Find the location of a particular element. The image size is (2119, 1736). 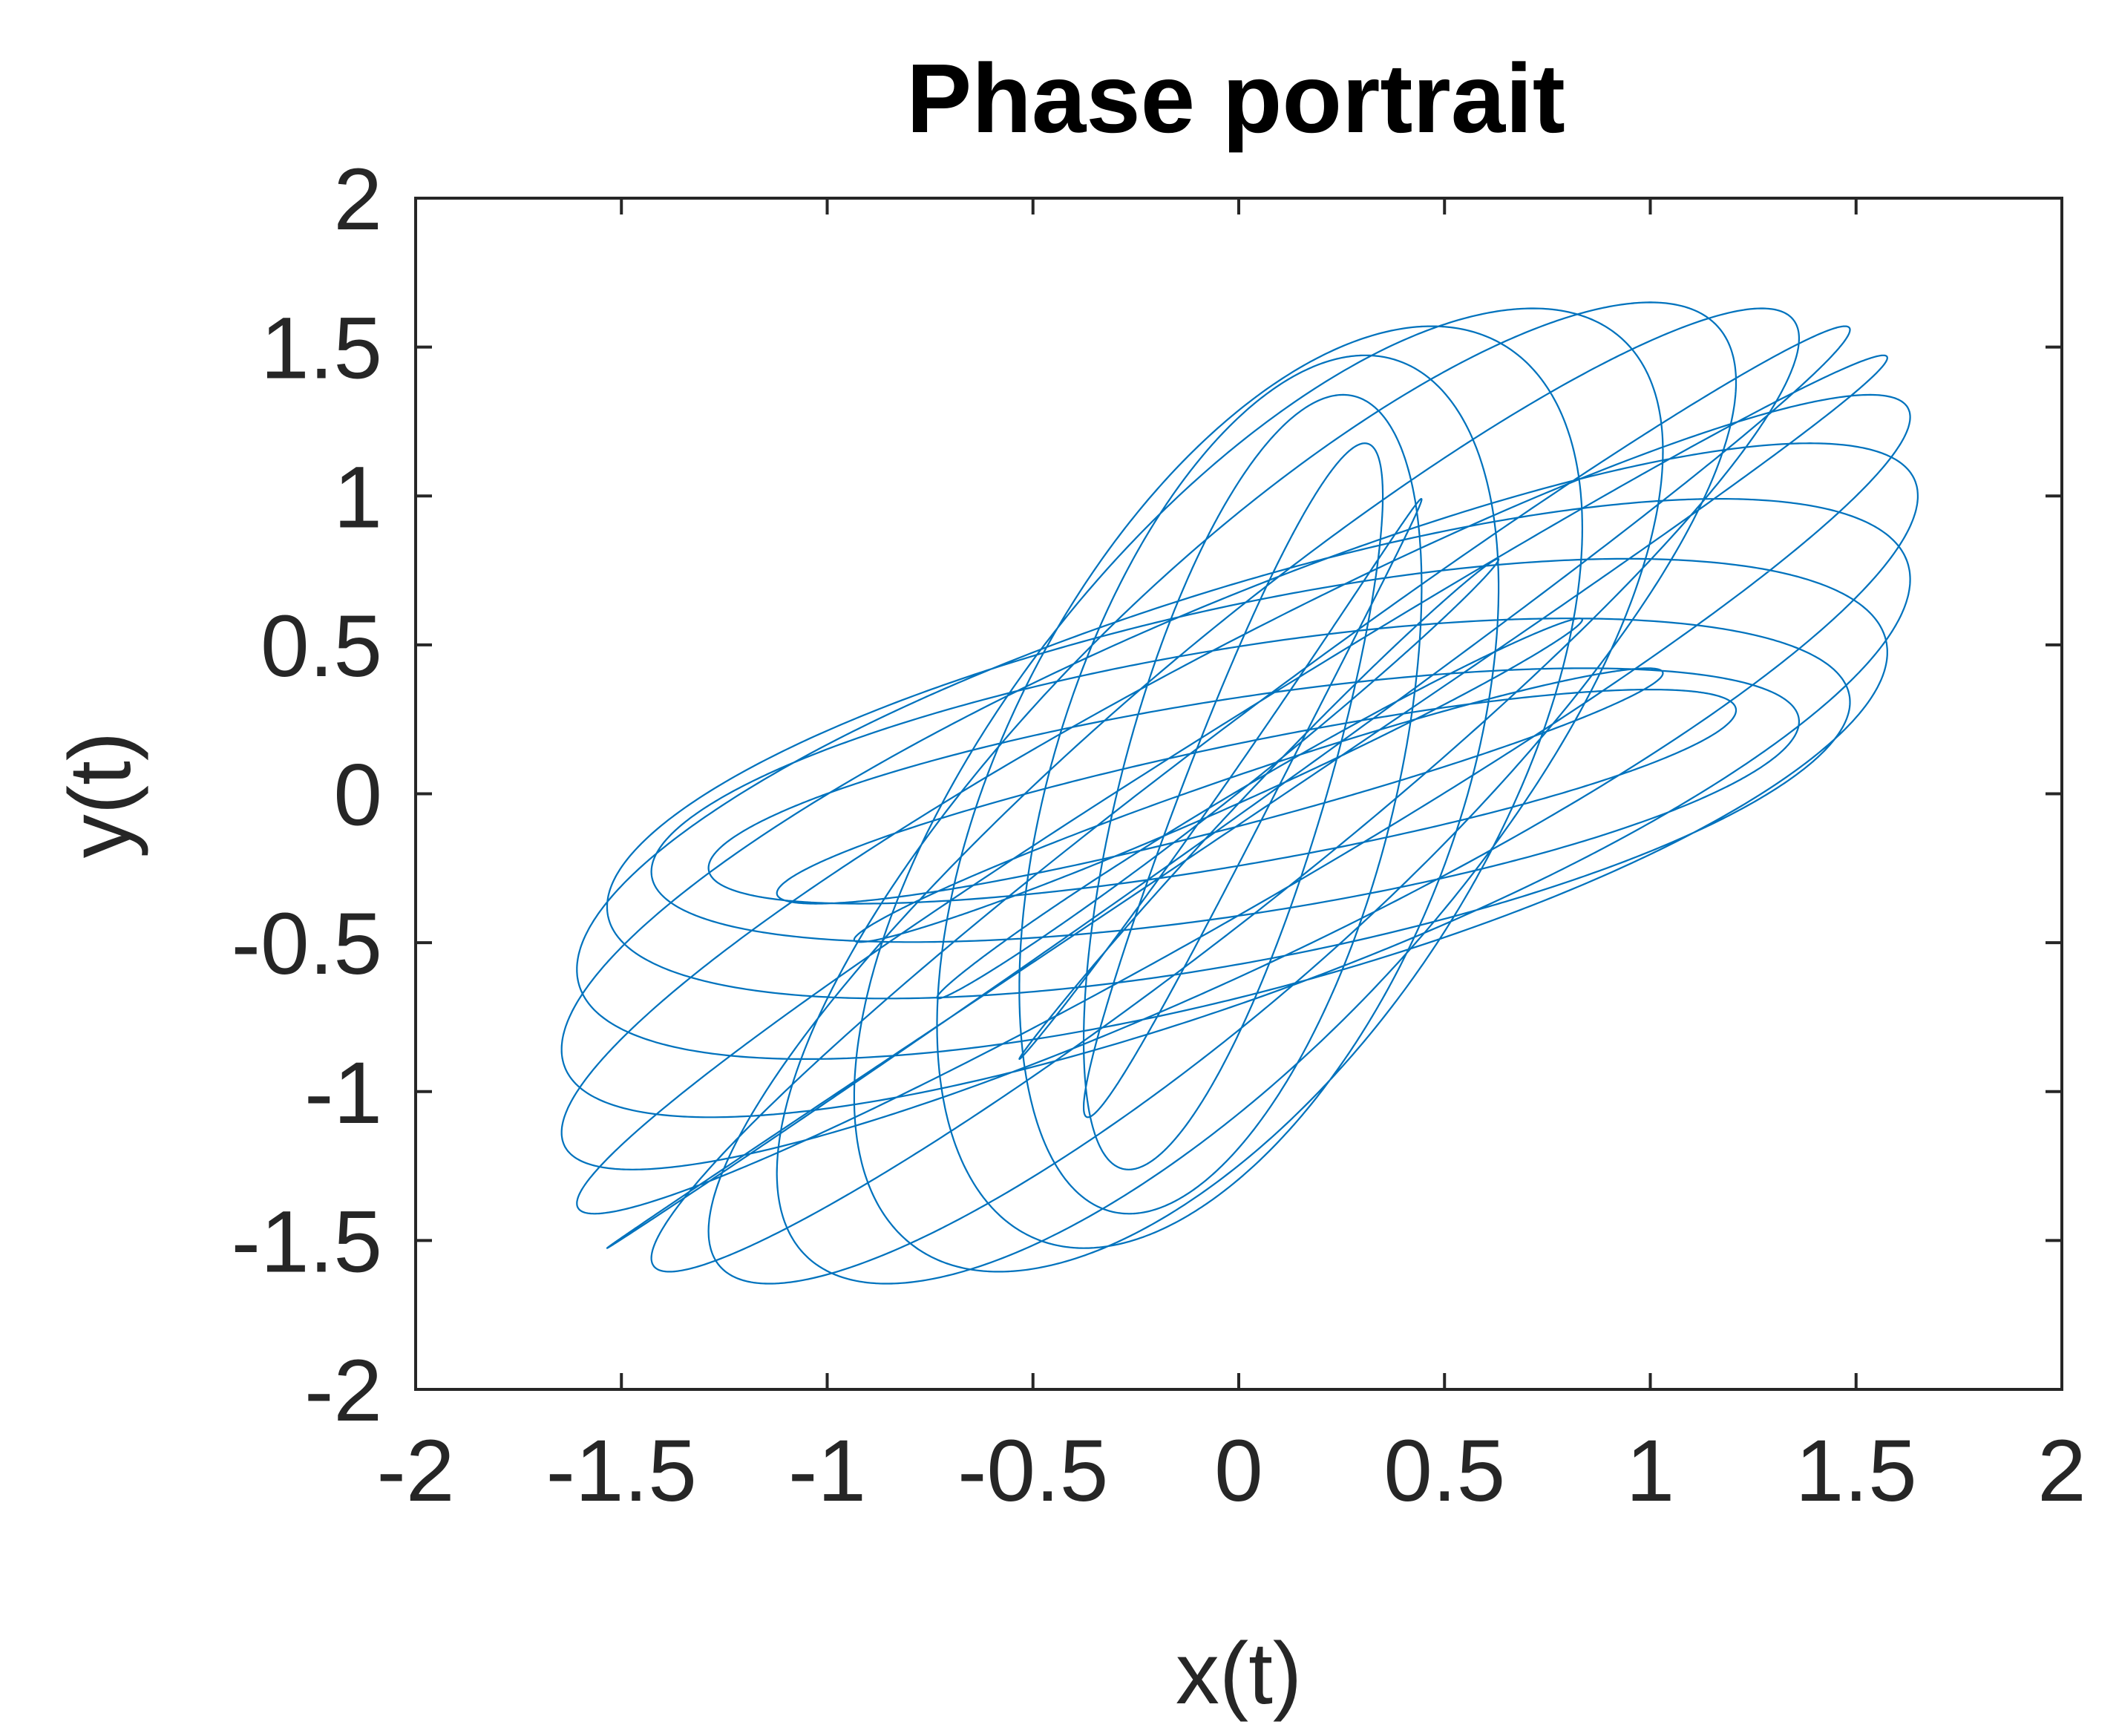

y-tick-label: 2 is located at coordinates (357, 200).